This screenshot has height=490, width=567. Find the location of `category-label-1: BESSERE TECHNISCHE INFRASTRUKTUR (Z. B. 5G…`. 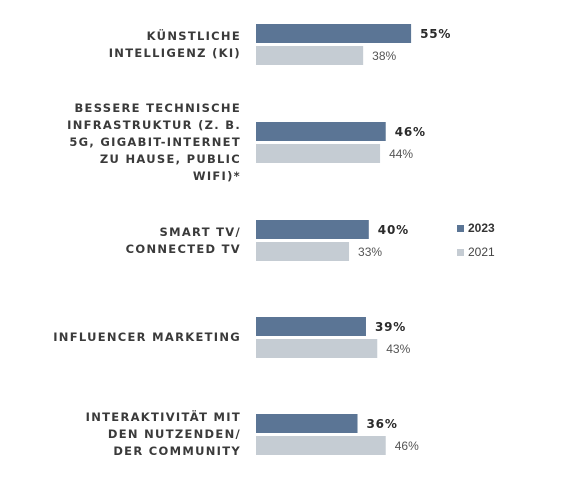

category-label-1: BESSERE TECHNISCHE INFRASTRUKTUR (Z. B. 5G… is located at coordinates (154, 142).